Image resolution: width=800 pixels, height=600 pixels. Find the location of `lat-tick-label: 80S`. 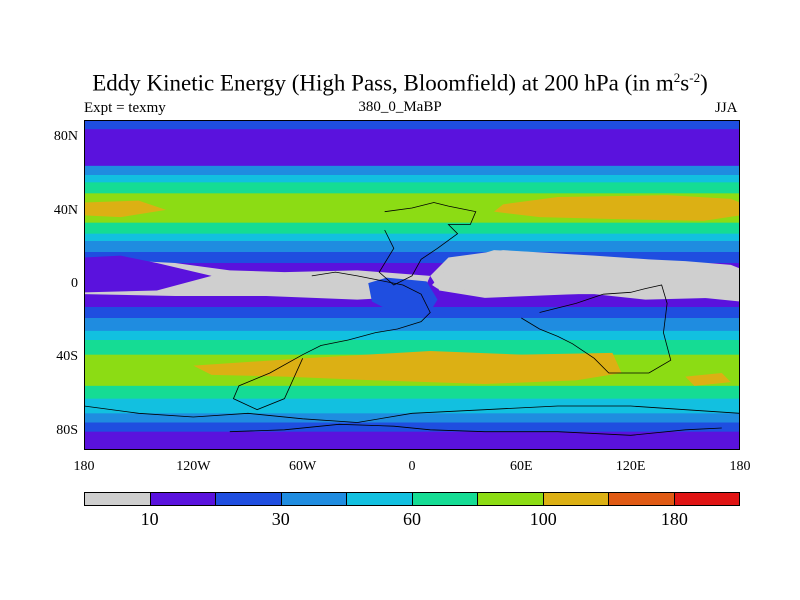

lat-tick-label: 80S is located at coordinates (67, 430).